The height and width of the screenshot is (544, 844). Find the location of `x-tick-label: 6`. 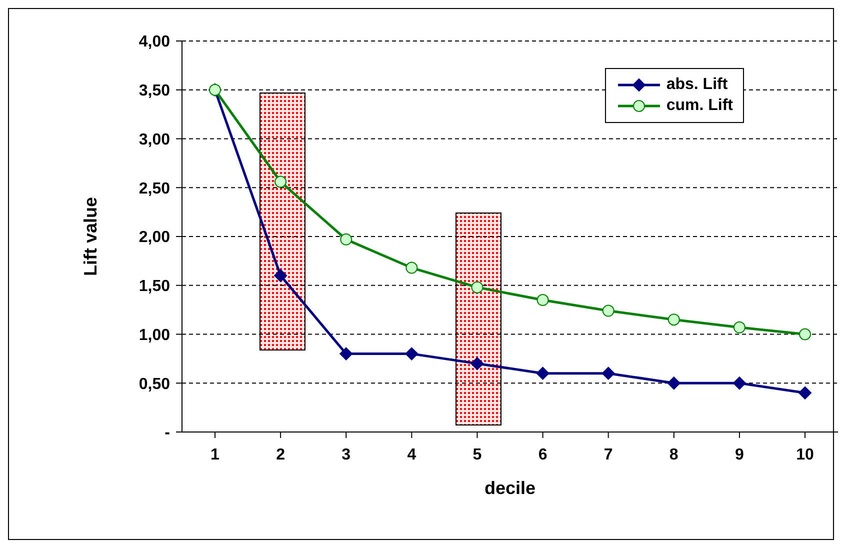

x-tick-label: 6 is located at coordinates (543, 455).